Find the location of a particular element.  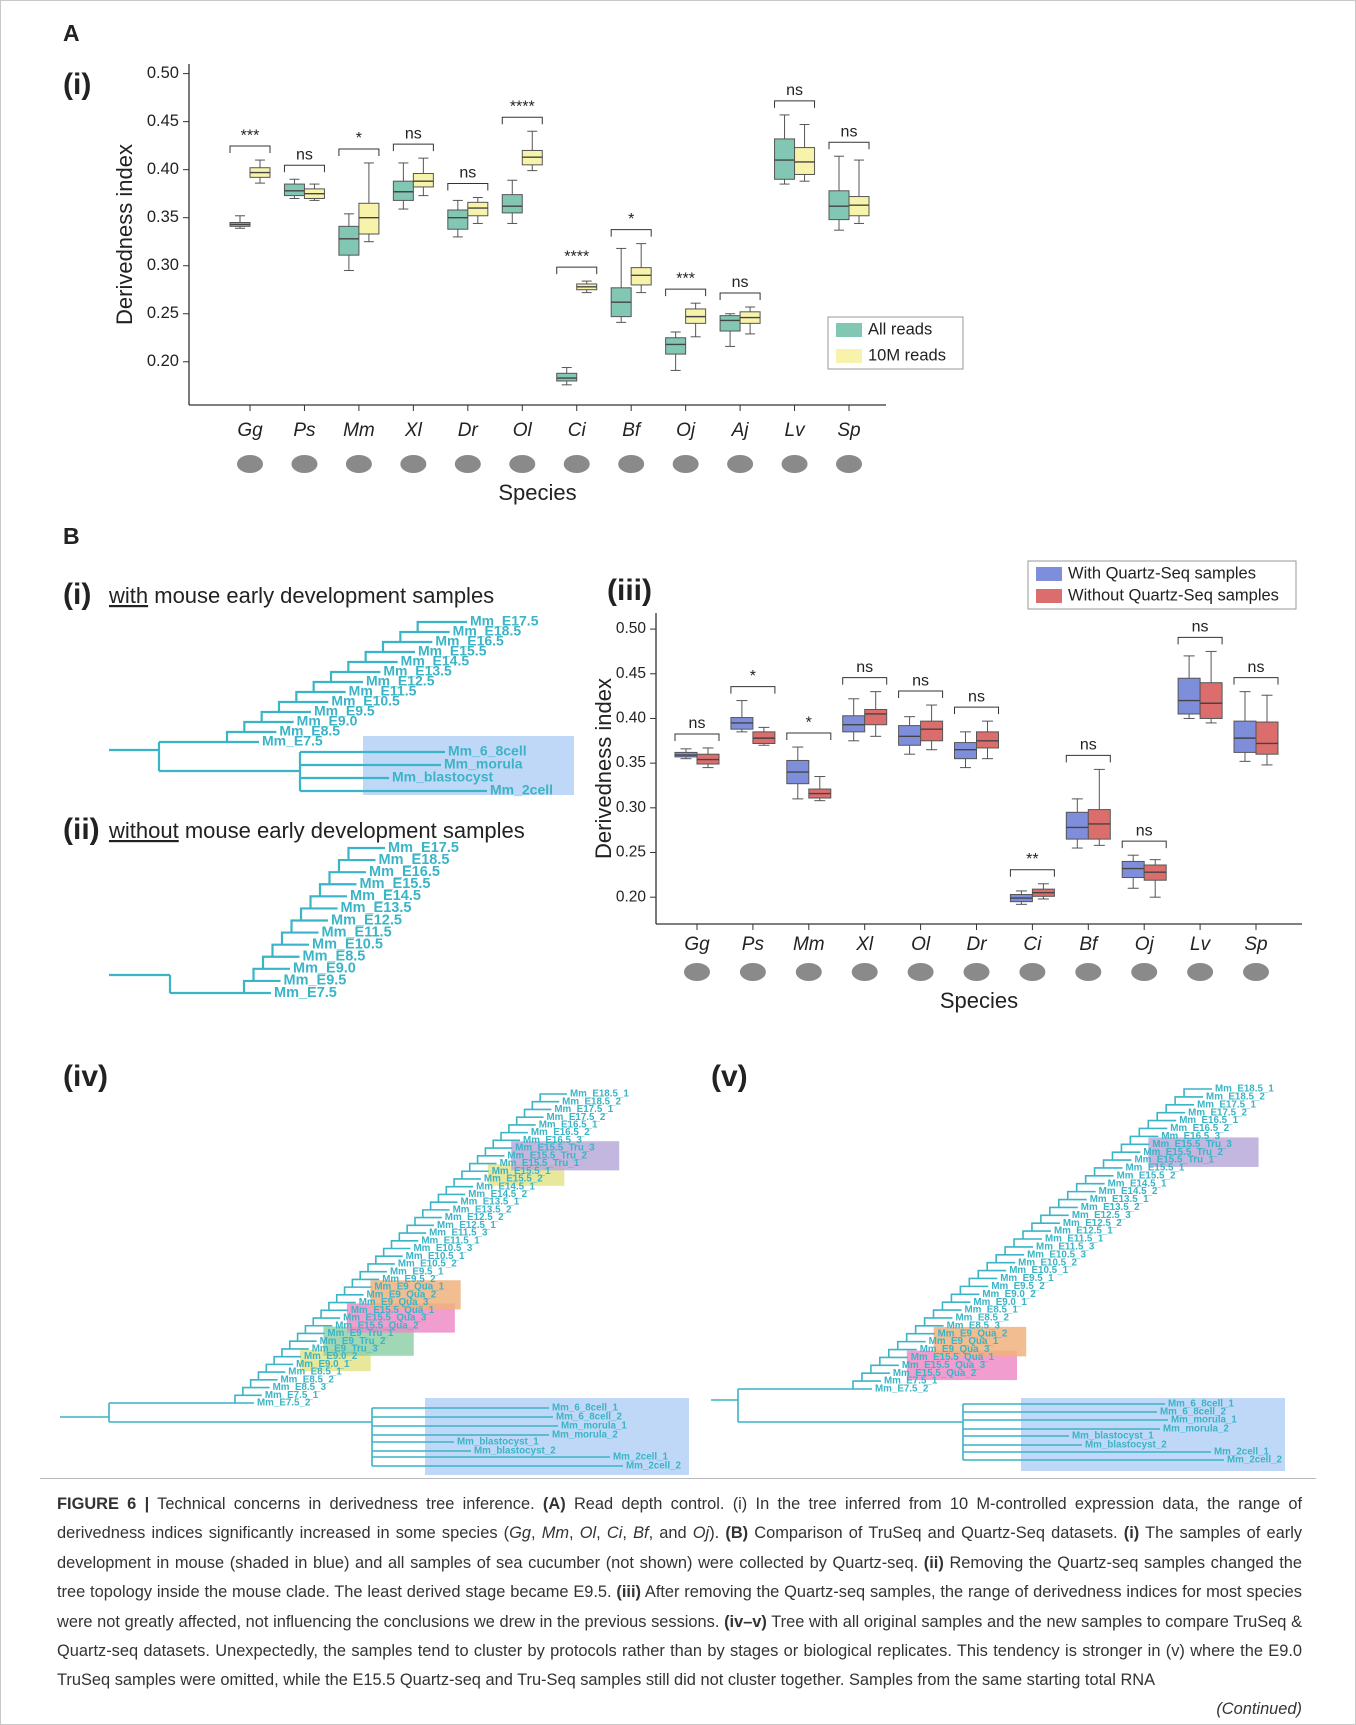

group-shading is located at coordinates (1203, 1152).